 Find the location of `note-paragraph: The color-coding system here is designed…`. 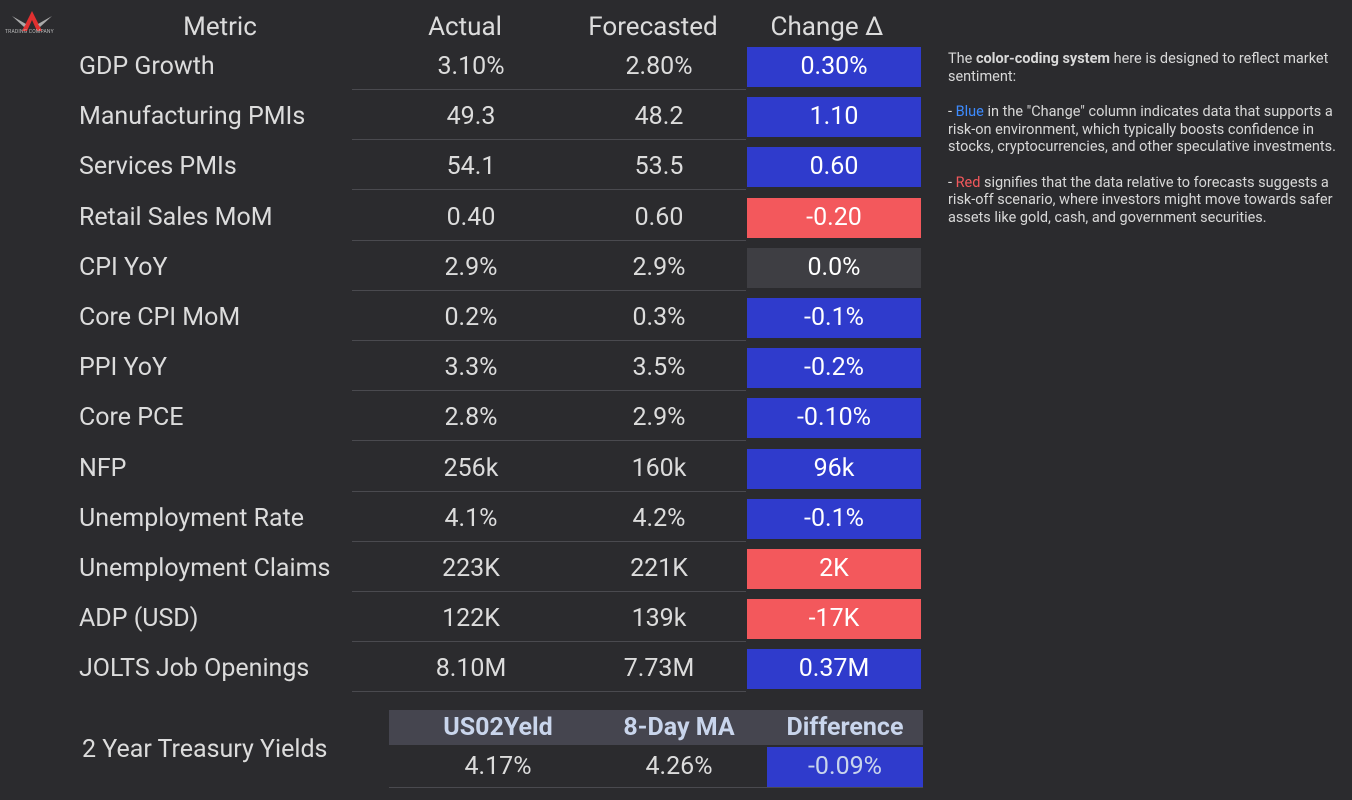

note-paragraph: The color-coding system here is designed… is located at coordinates (1148, 67).